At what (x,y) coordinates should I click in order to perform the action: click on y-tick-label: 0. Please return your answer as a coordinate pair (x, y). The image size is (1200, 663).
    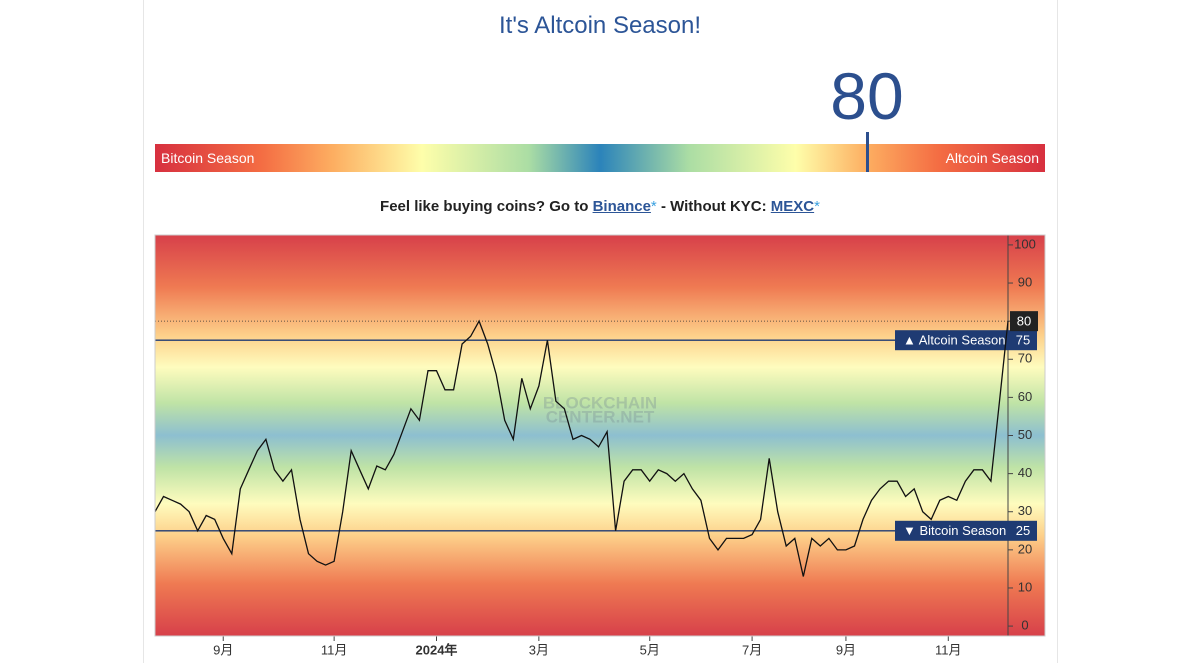
    Looking at the image, I should click on (1024, 625).